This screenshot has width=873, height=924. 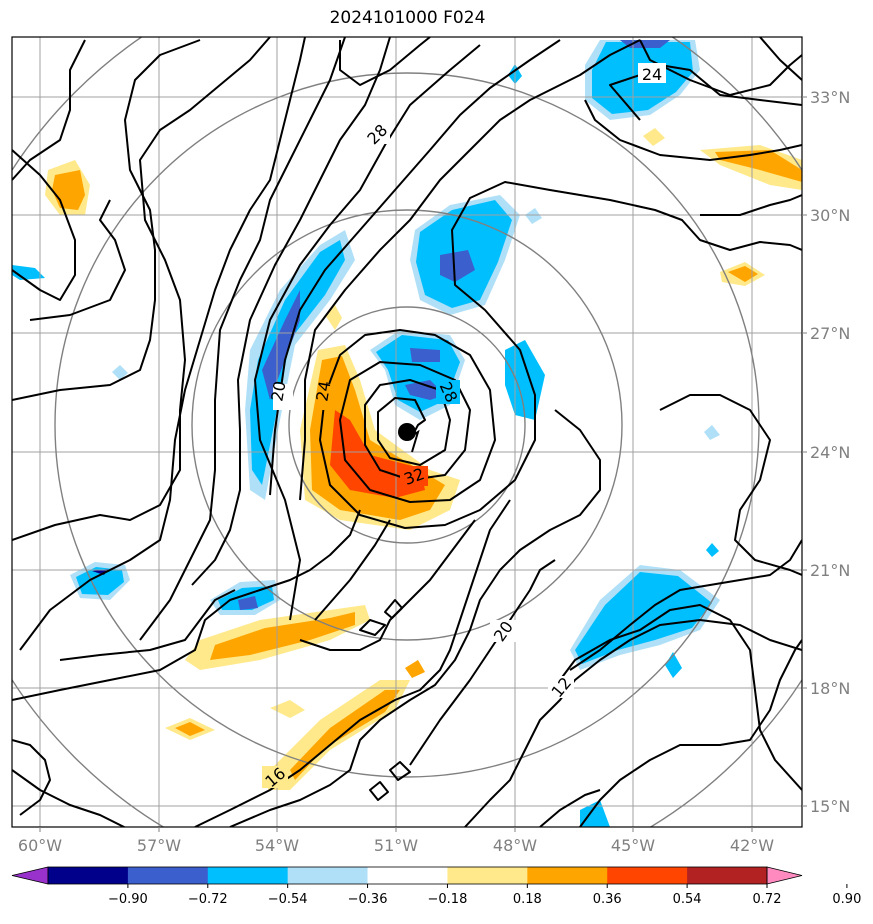 What do you see at coordinates (368, 899) in the screenshot?
I see `colorbar-tick-label: −0.36` at bounding box center [368, 899].